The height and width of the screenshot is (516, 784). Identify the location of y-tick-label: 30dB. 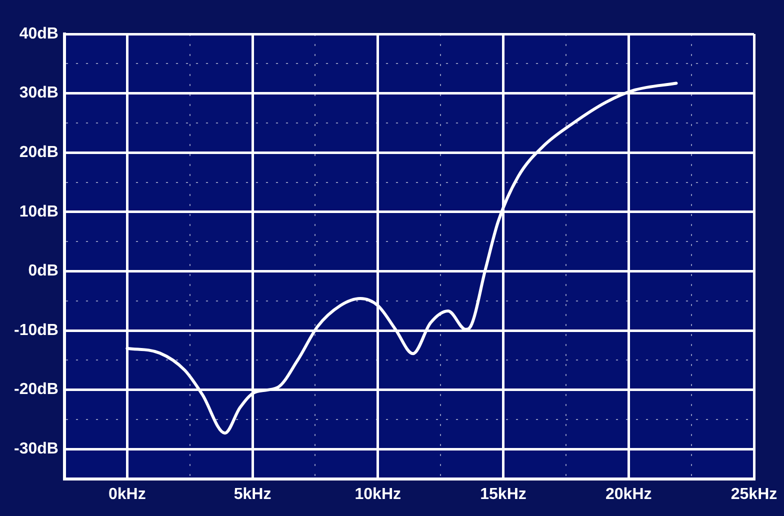
(38, 93).